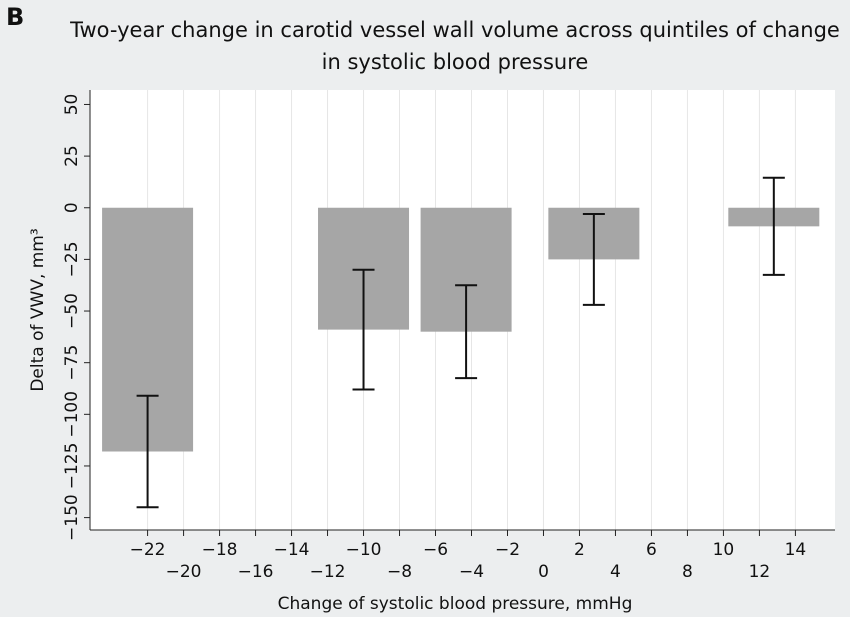 The width and height of the screenshot is (850, 617). Describe the element at coordinates (435, 550) in the screenshot. I see `x-tick-label: −6` at that location.